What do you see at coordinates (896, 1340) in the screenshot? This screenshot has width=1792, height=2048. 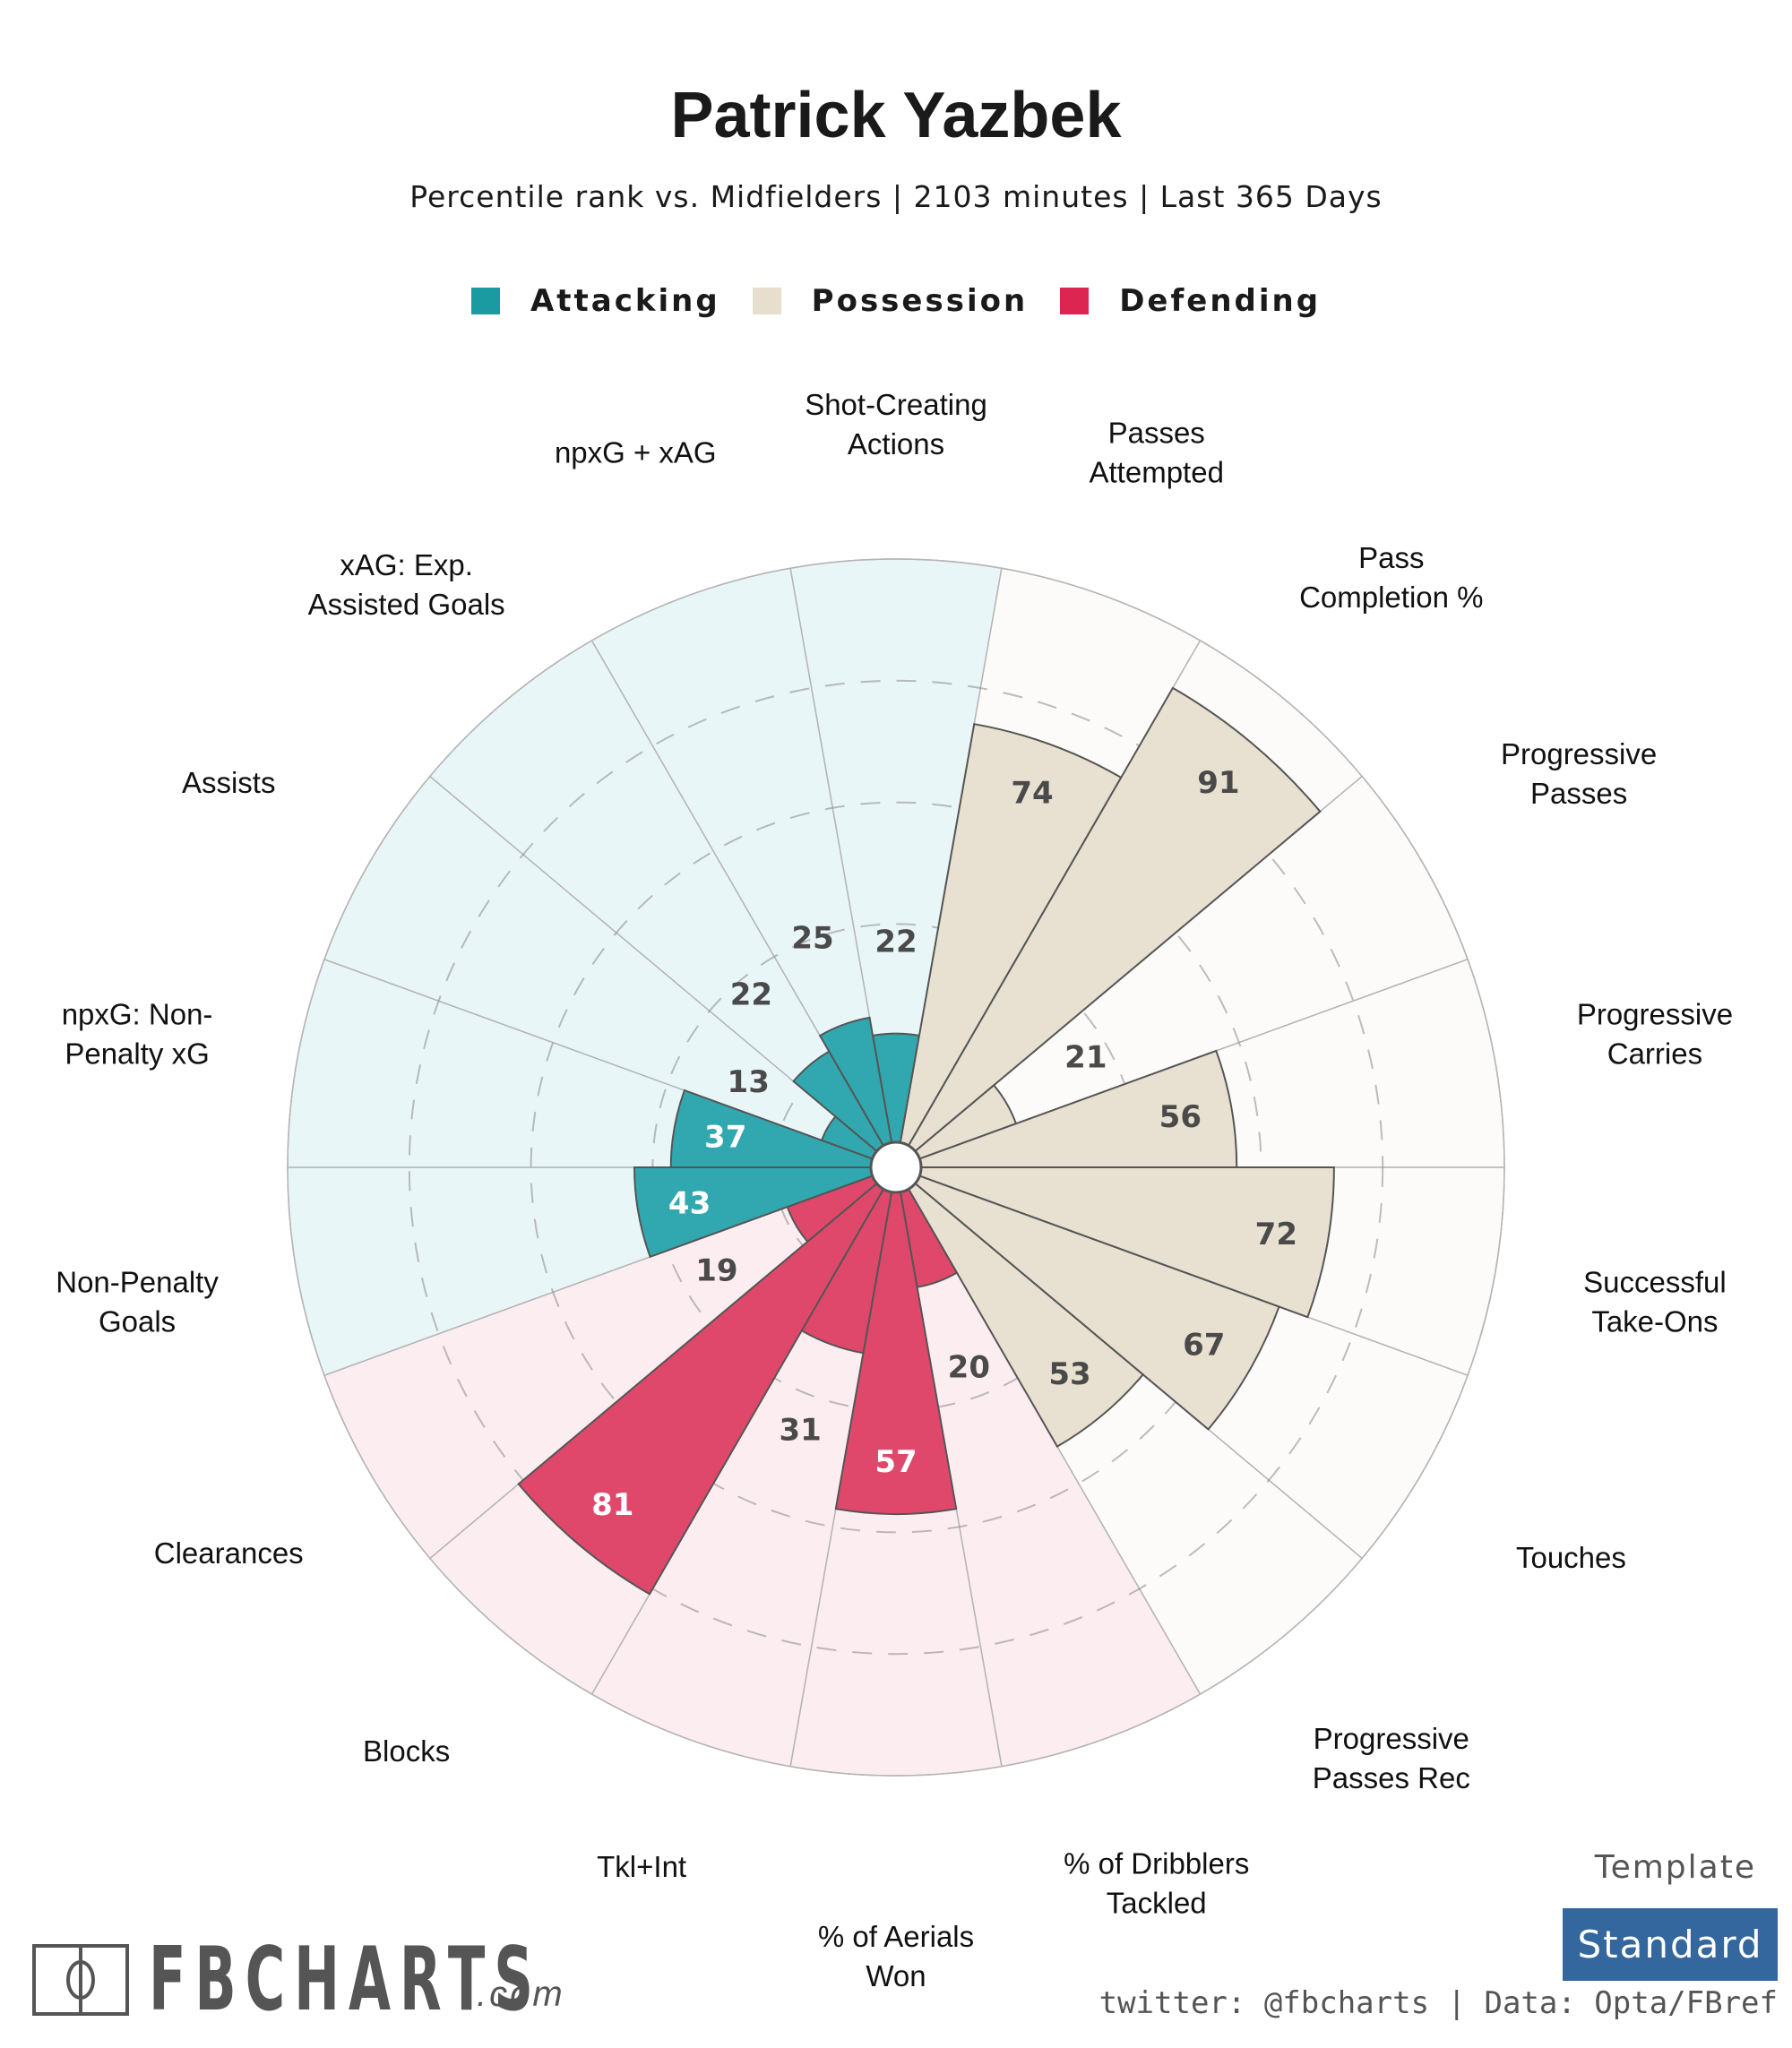 I see `bar-of-aerials-won` at bounding box center [896, 1340].